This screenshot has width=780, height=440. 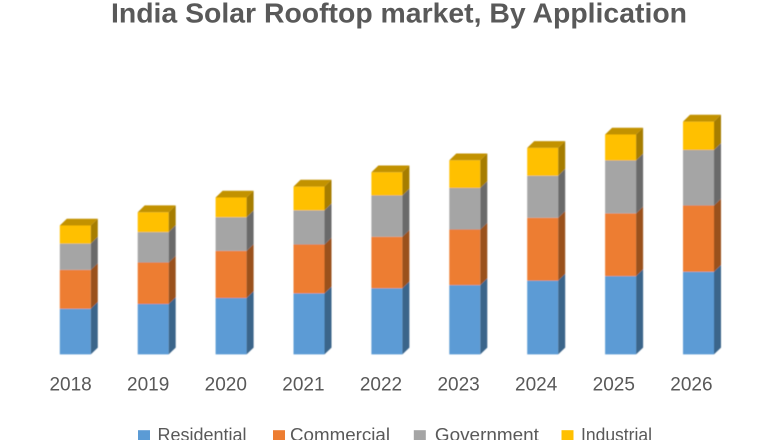 What do you see at coordinates (616, 432) in the screenshot?
I see `svg-text: Industrial` at bounding box center [616, 432].